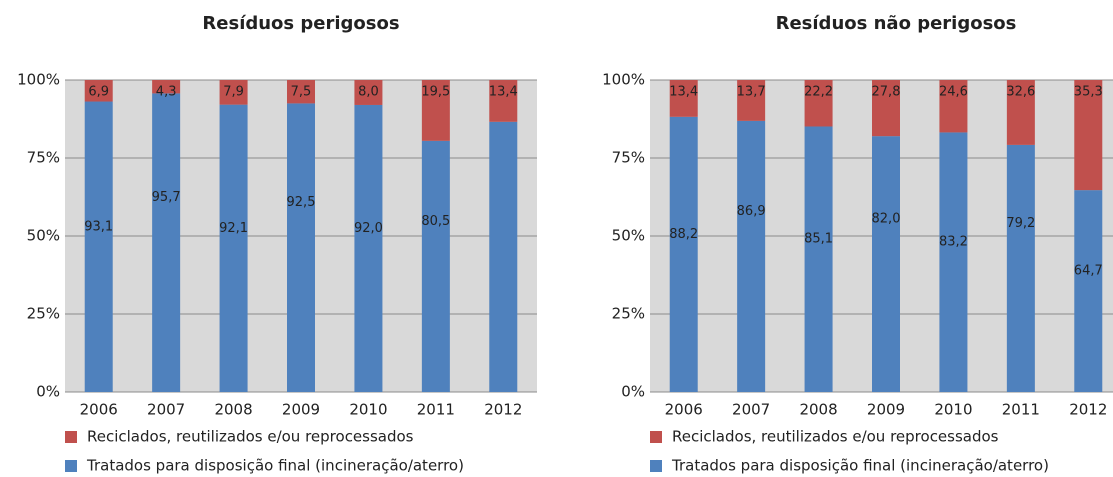 This screenshot has height=477, width=1113. I want to click on bar-value-label: 88,2, so click(683, 234).